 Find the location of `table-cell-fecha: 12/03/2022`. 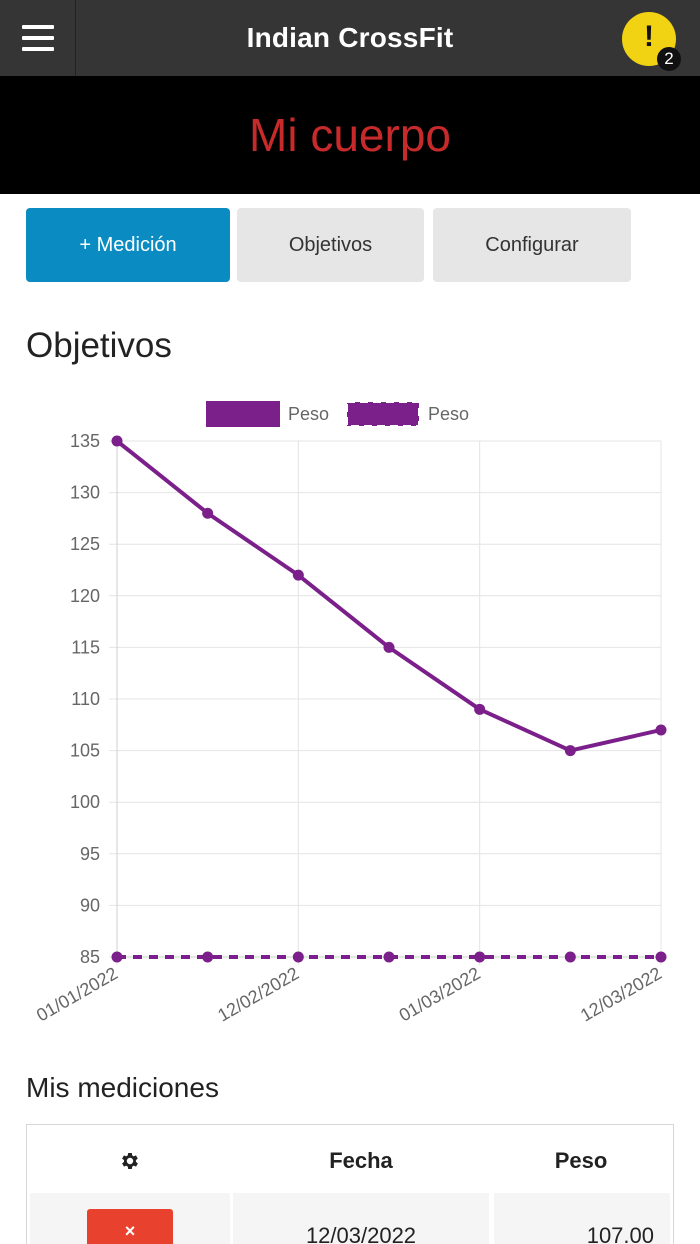

table-cell-fecha: 12/03/2022 is located at coordinates (361, 1218).